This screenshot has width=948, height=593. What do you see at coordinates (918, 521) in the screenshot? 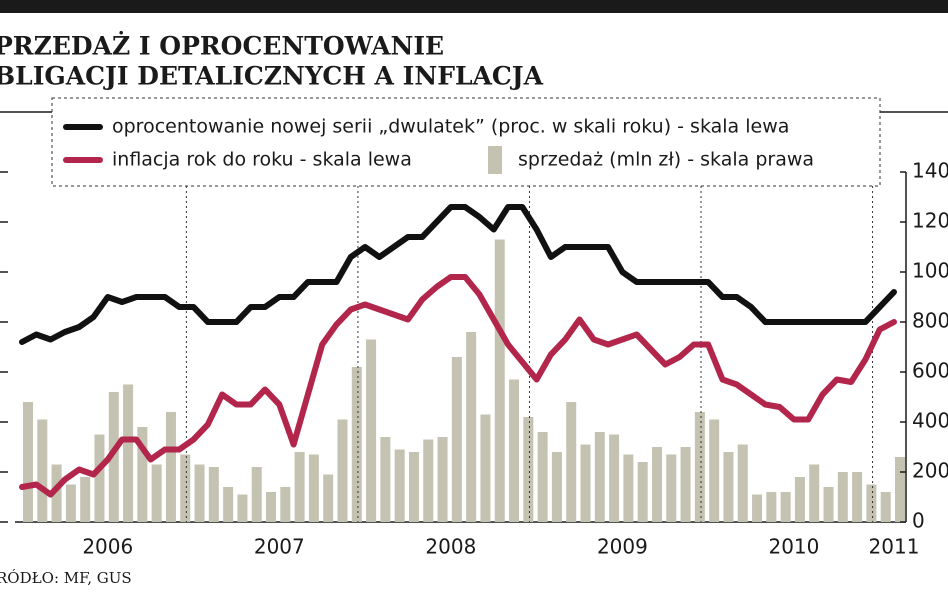
I see `y2-tick-label: 0` at bounding box center [918, 521].